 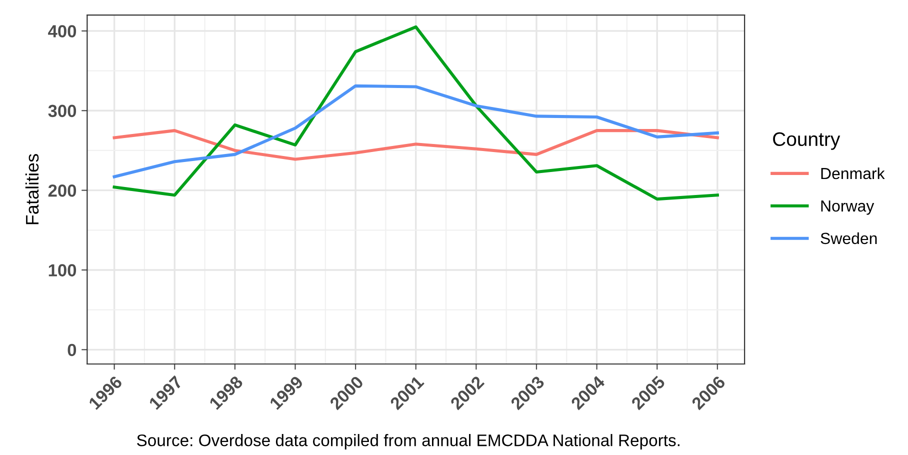 What do you see at coordinates (408, 442) in the screenshot?
I see `source-note: Source: Overdose data compiled from annual EMCDDA National Reports.` at bounding box center [408, 442].